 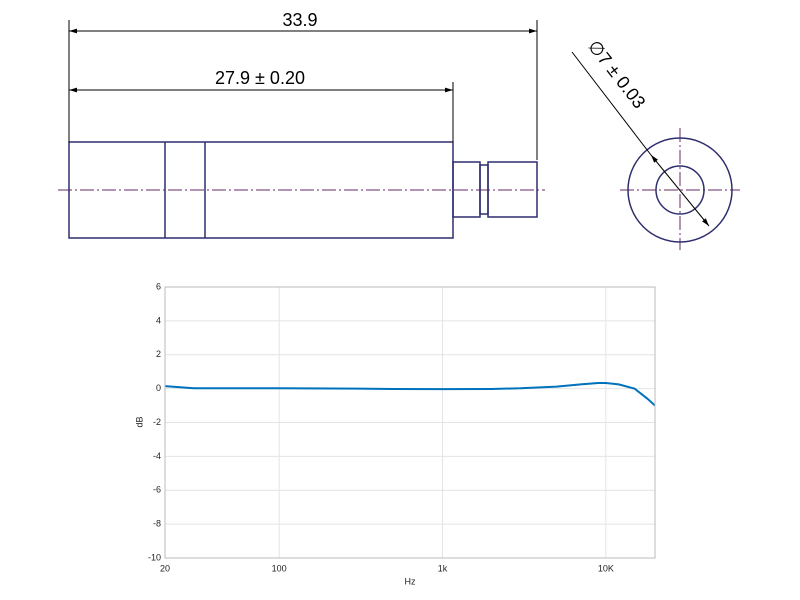 I want to click on y-tick-label: 2, so click(x=158, y=354).